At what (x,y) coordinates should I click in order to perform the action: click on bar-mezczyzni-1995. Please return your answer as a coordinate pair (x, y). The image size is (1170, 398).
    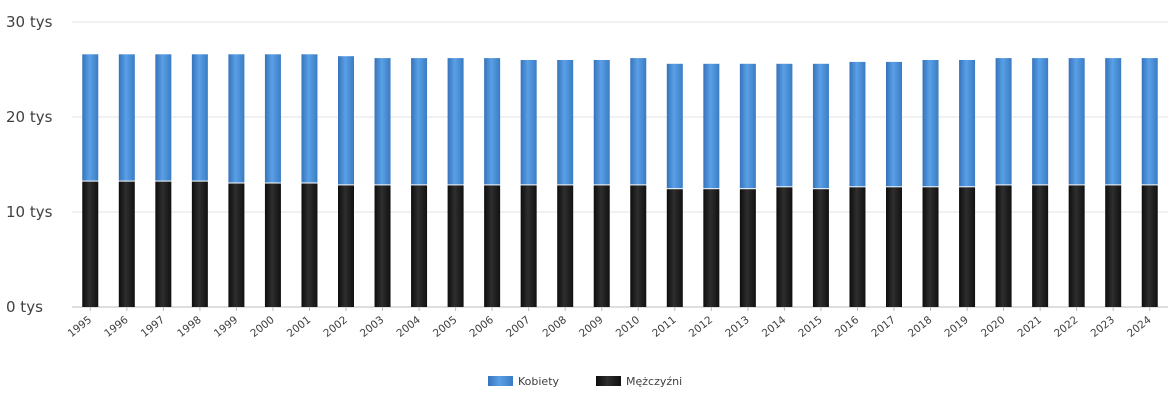
    Looking at the image, I should click on (90, 244).